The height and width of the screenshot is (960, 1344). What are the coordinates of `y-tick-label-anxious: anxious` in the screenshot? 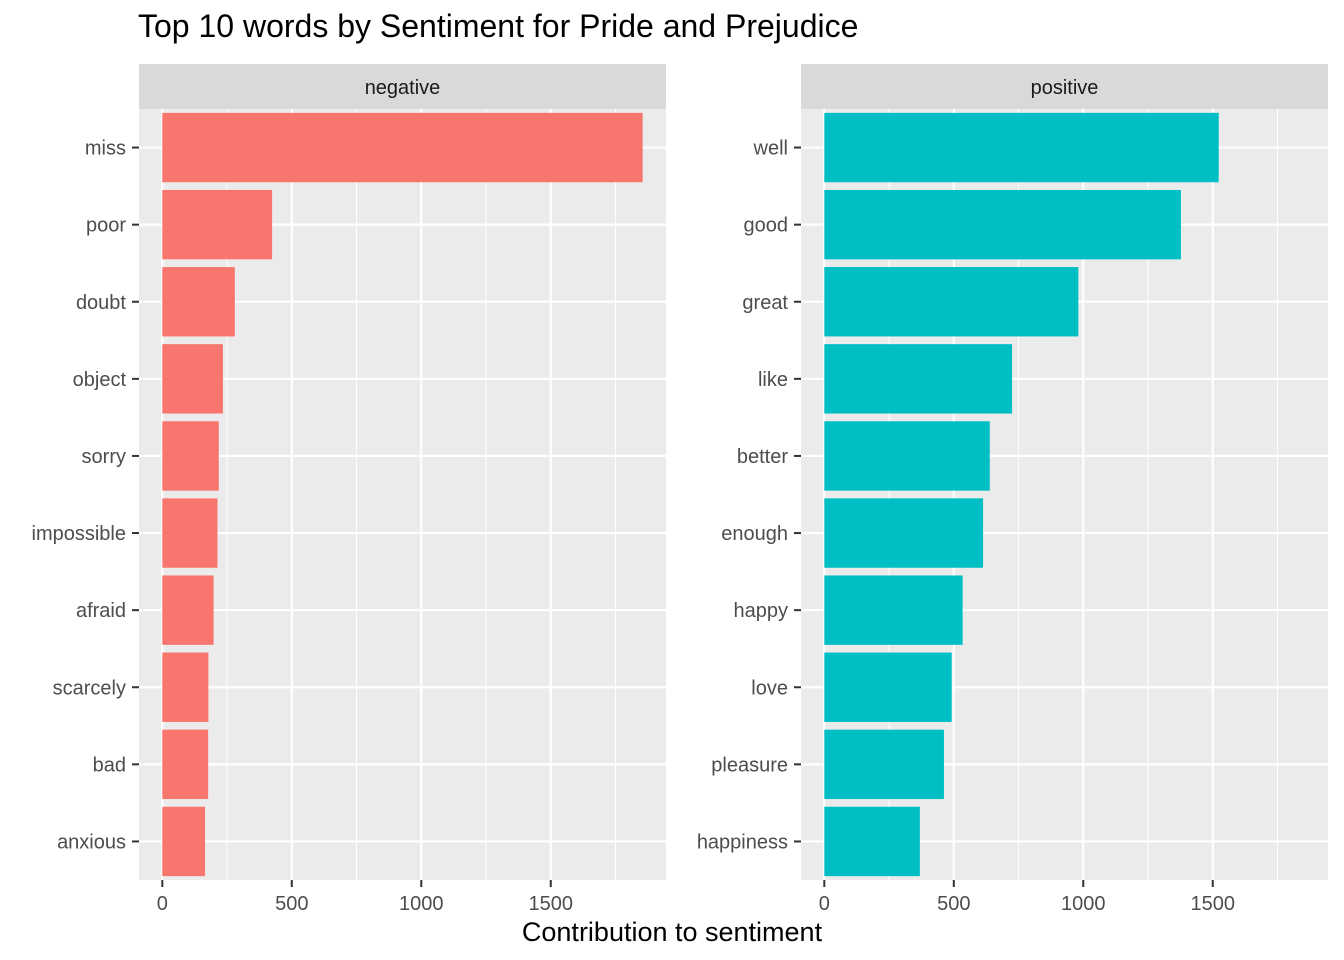 It's located at (91, 842).